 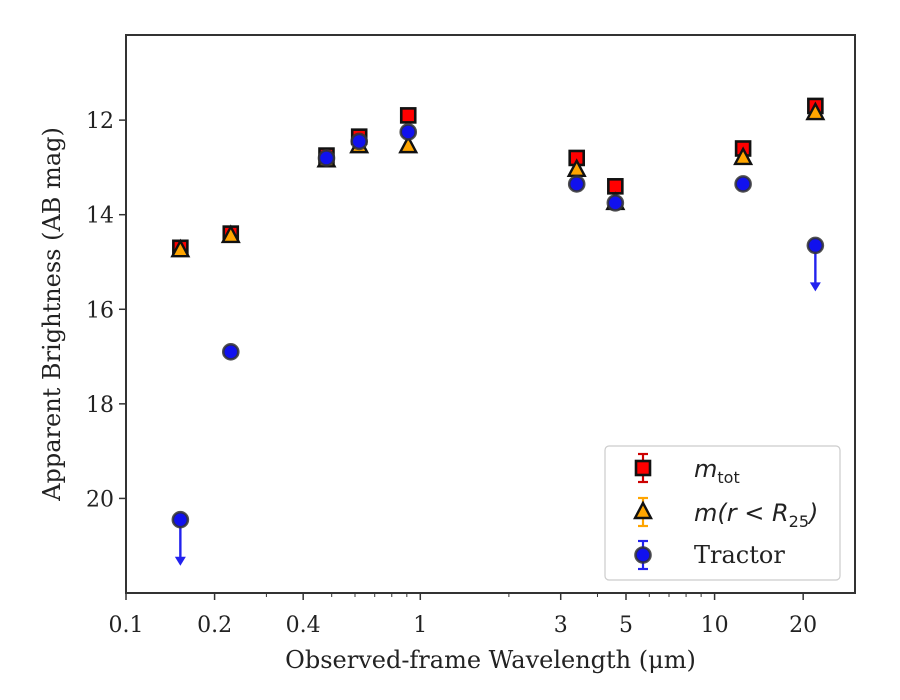 I want to click on legend-square-marker, so click(x=643, y=468).